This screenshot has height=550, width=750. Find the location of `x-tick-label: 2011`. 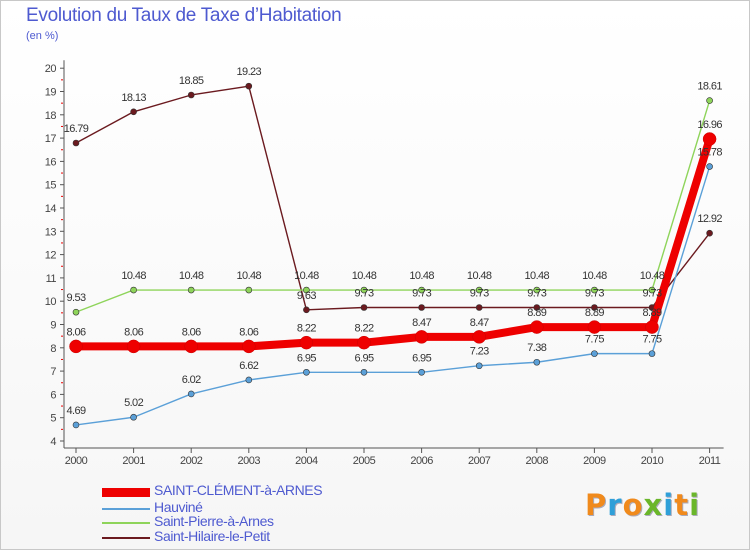

x-tick-label: 2011 is located at coordinates (710, 461).